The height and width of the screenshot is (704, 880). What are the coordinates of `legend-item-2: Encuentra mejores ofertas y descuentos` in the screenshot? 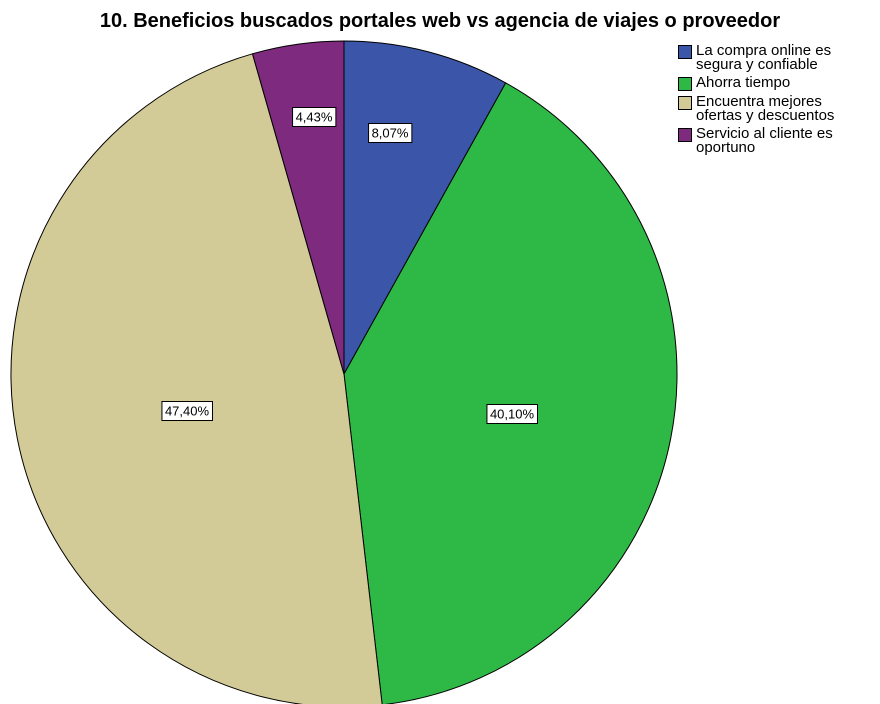 It's located at (778, 108).